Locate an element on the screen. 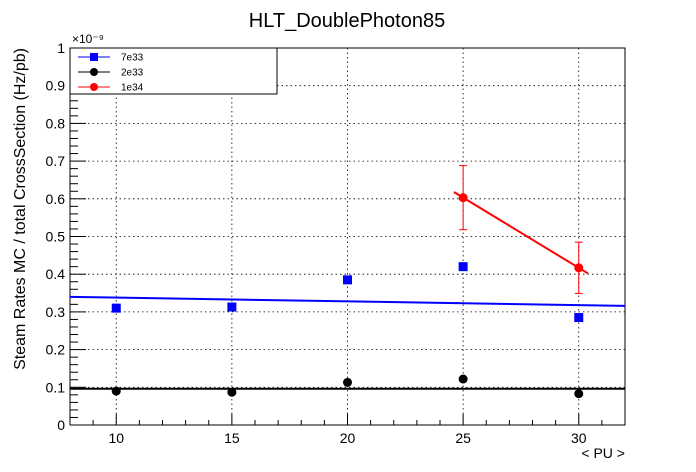 This screenshot has height=472, width=696. y-tick-label: 0.8 is located at coordinates (56, 123).